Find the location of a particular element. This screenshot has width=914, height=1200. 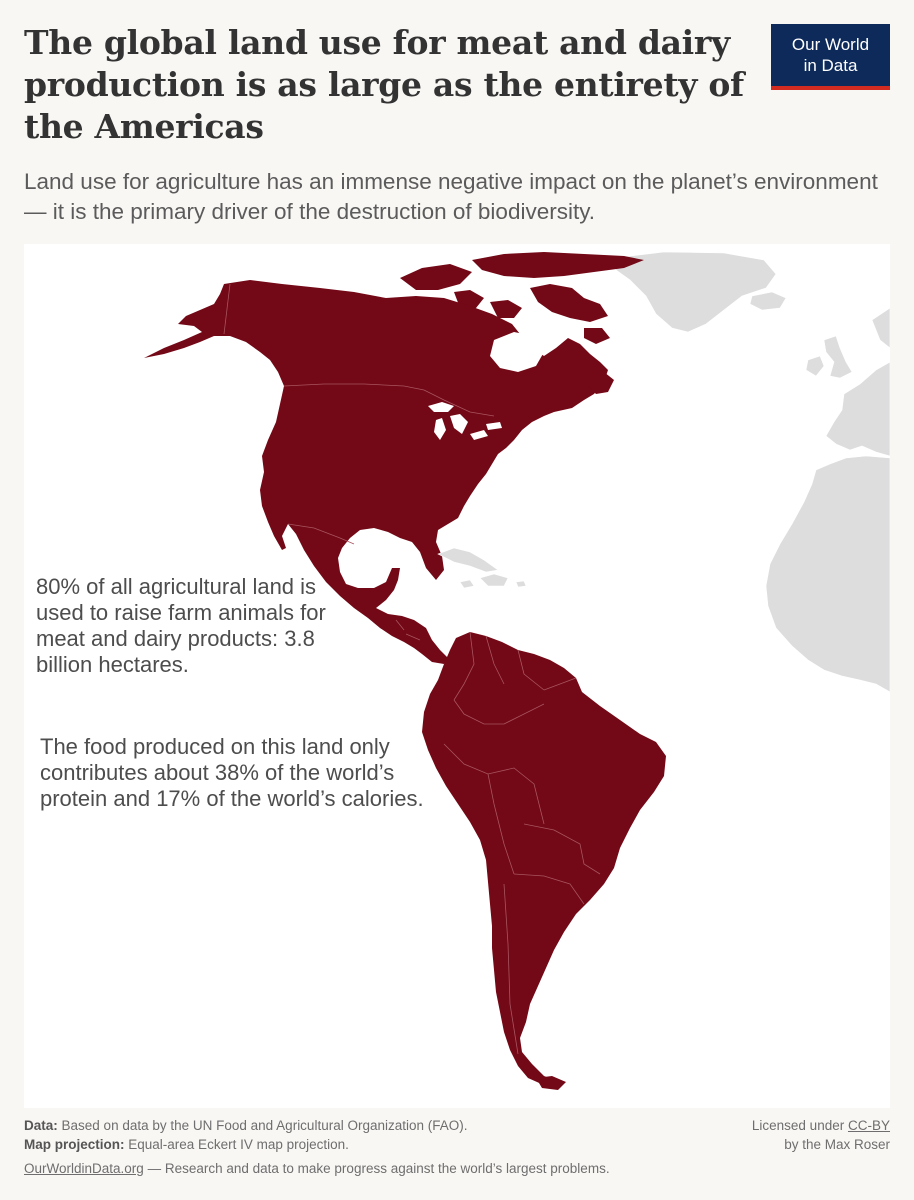

puerto-rico is located at coordinates (521, 584).